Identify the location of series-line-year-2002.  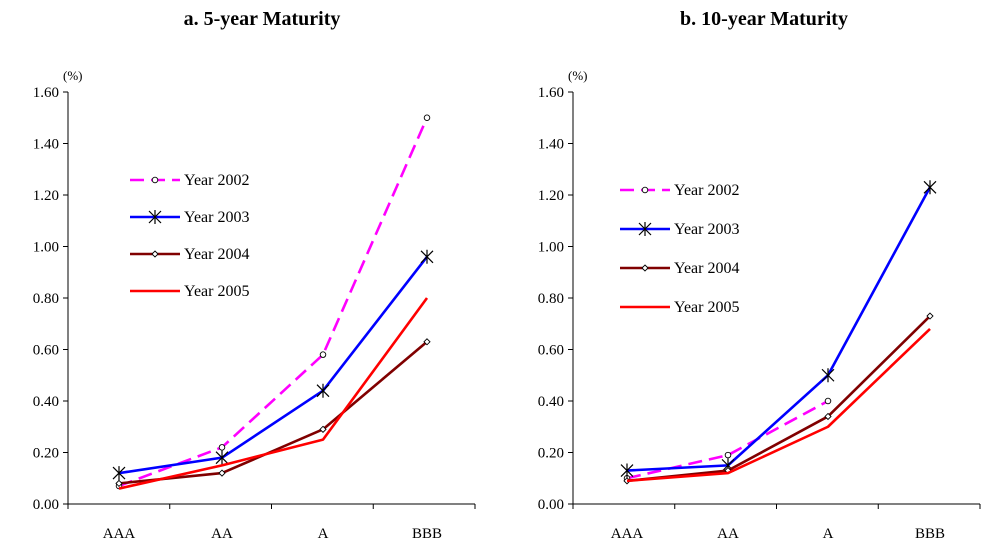
(727, 439).